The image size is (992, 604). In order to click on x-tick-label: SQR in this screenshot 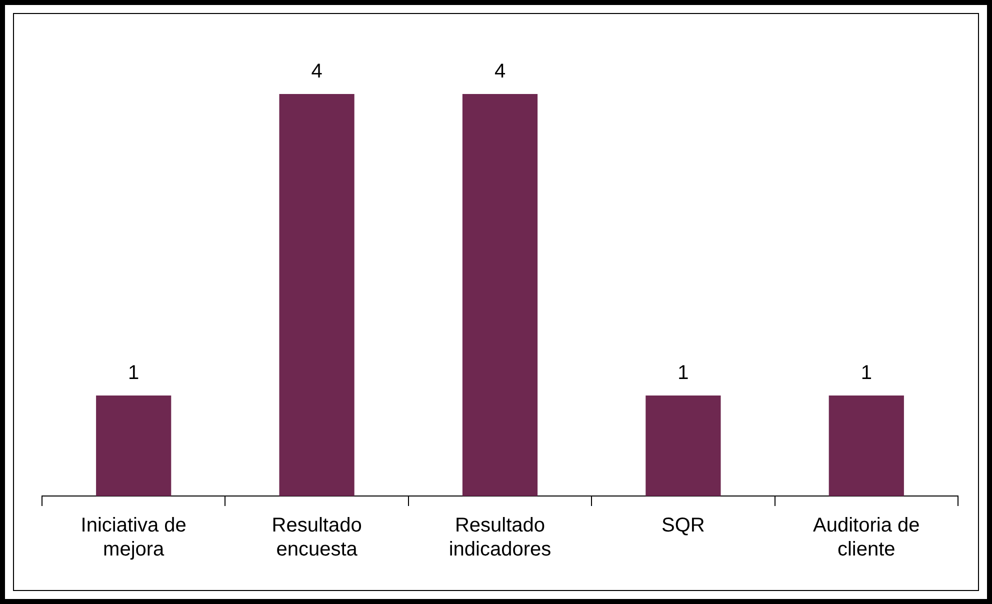, I will do `click(683, 525)`.